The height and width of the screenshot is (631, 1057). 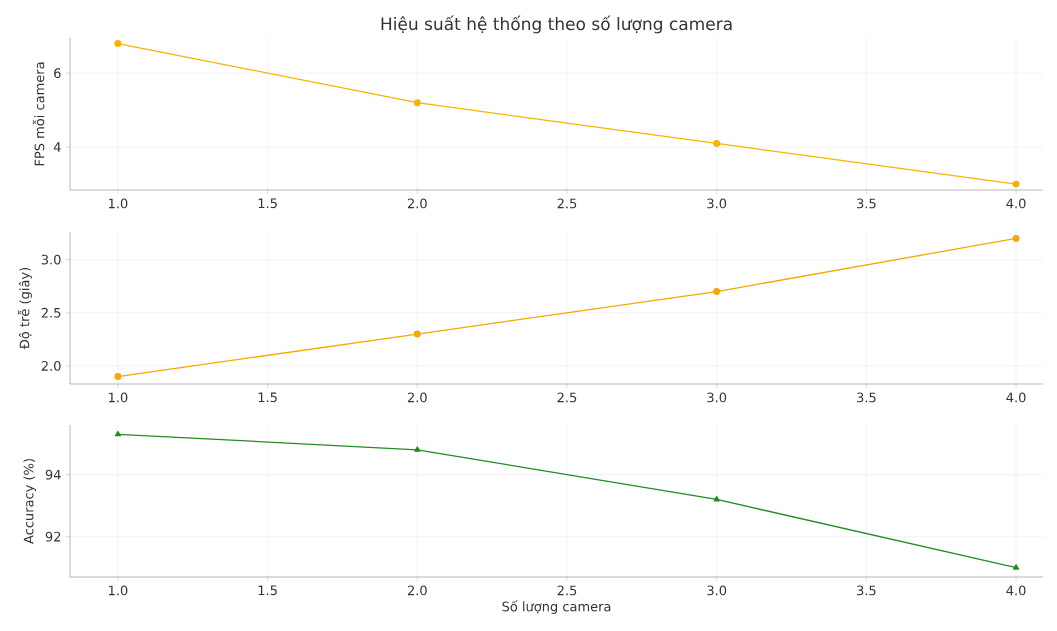 I want to click on y-axis-title: FPS mỗi camera, so click(x=38, y=114).